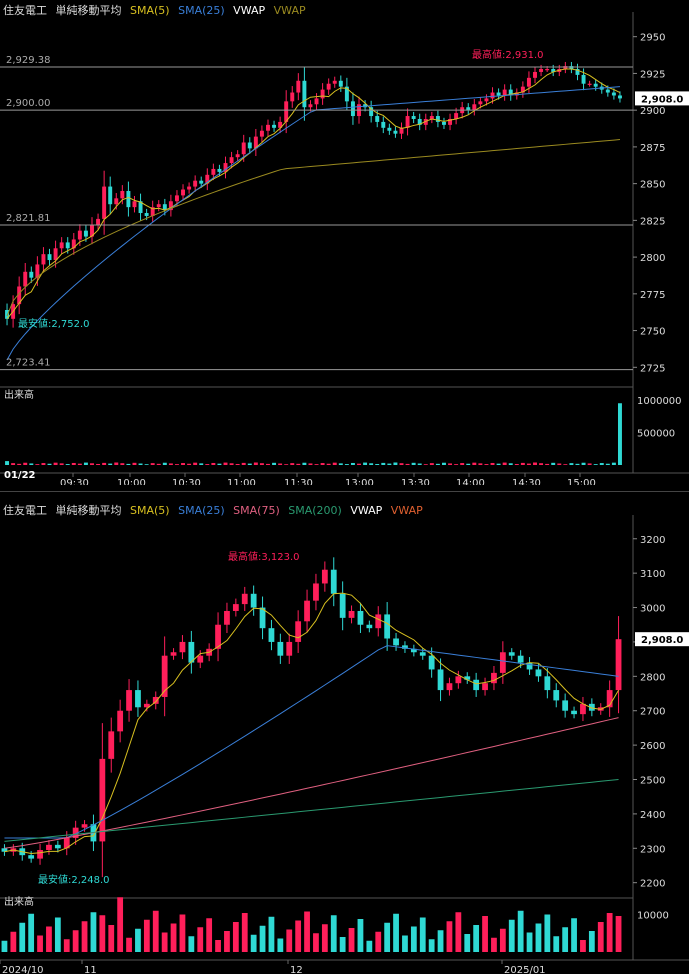 This screenshot has height=974, width=689. What do you see at coordinates (74, 481) in the screenshot?
I see `x-tick-label: 09:30` at bounding box center [74, 481].